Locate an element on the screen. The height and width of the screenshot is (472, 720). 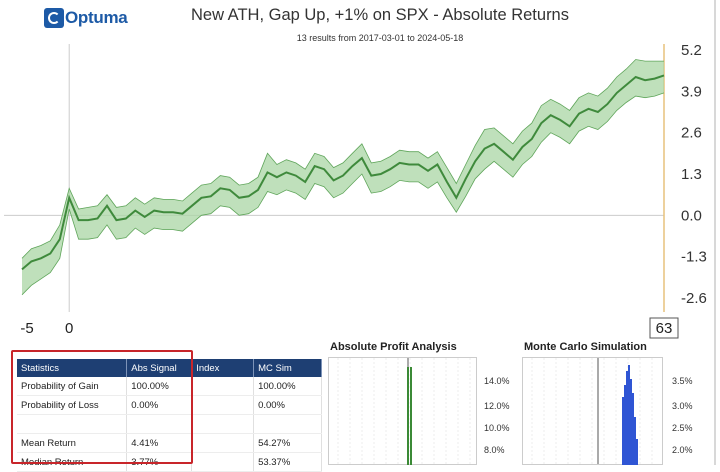
y-tick-label: -2.6 is located at coordinates (694, 298).